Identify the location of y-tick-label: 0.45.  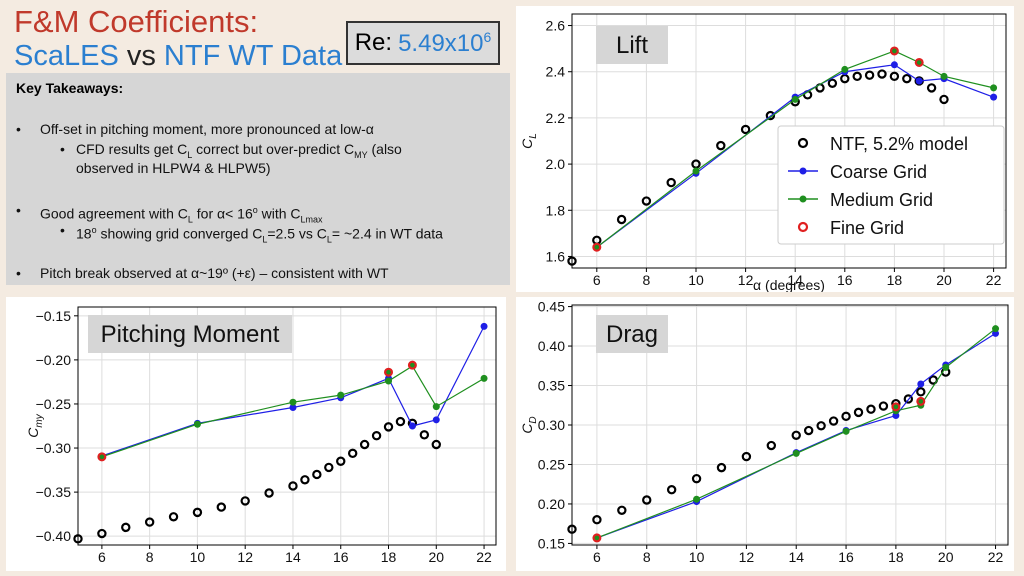
(551, 307).